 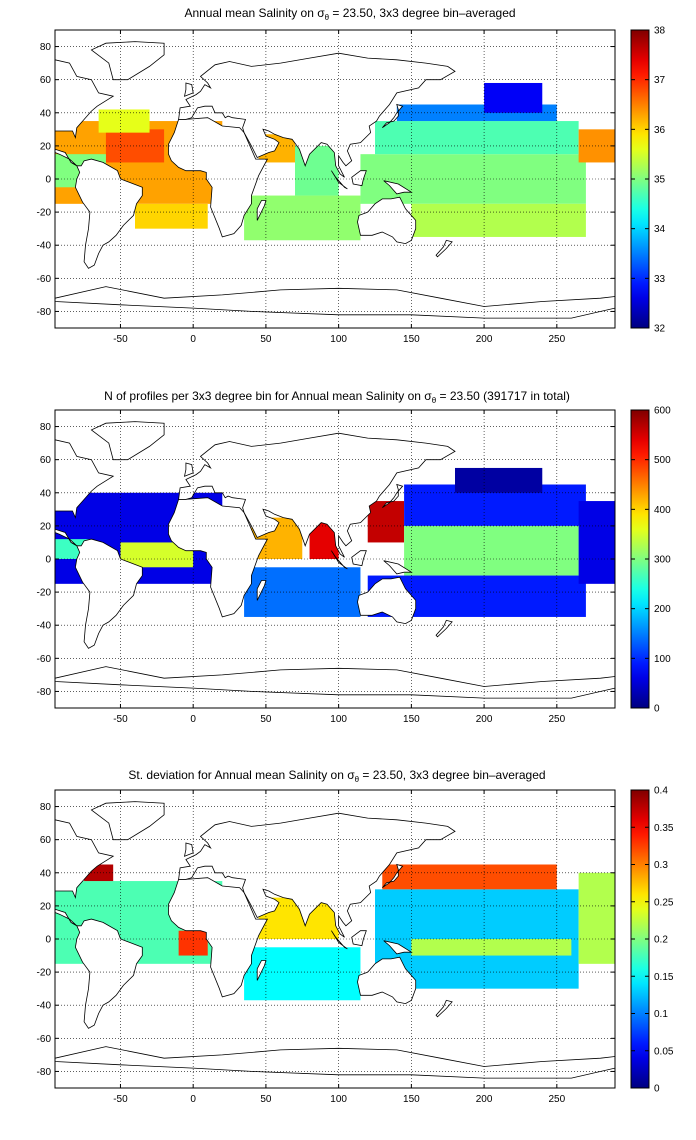 What do you see at coordinates (660, 279) in the screenshot?
I see `colorbar-tick-label: 33` at bounding box center [660, 279].